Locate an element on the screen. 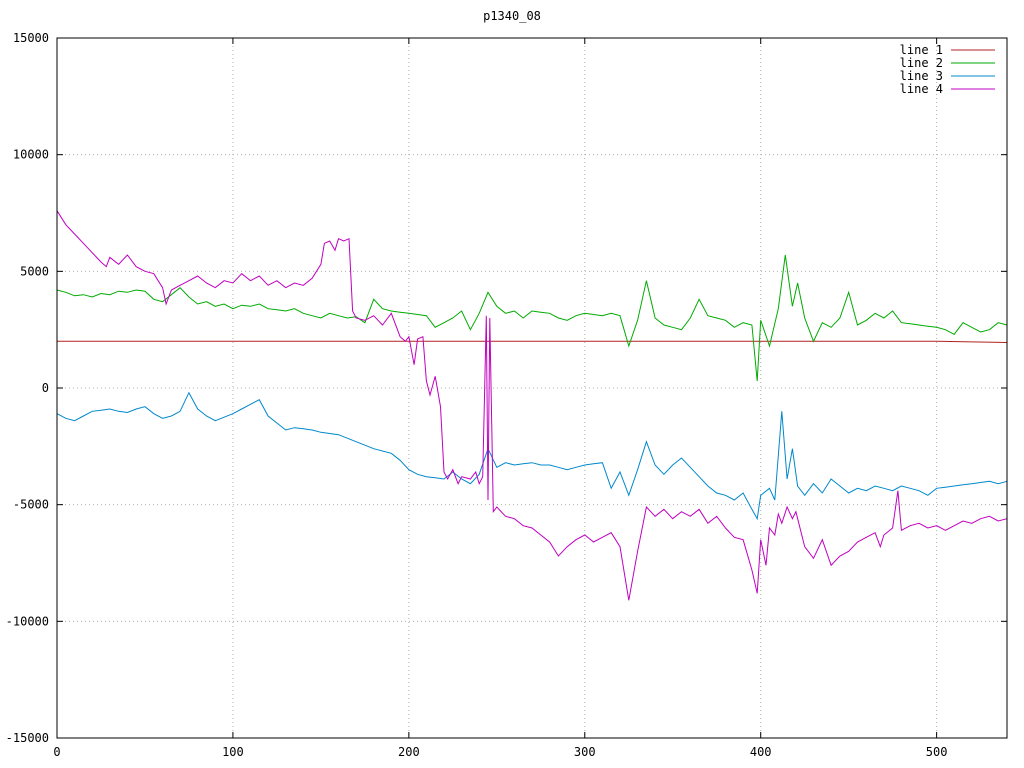 The width and height of the screenshot is (1024, 768). y-tick-label: 0 is located at coordinates (45, 388).